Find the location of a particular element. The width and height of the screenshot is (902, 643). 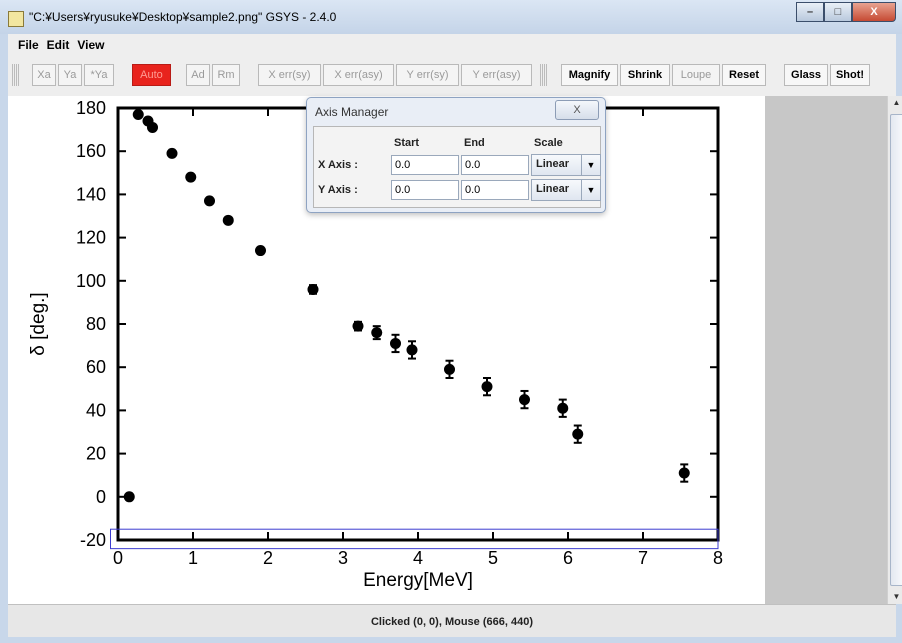

app-icon is located at coordinates (16, 19).